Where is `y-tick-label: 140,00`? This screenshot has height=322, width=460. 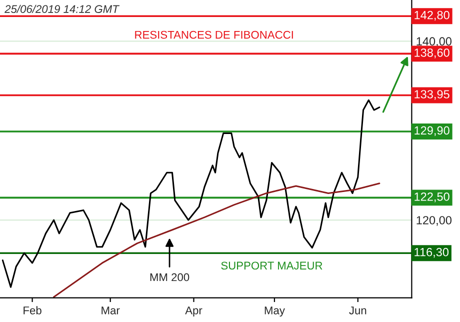 y-tick-label: 140,00 is located at coordinates (434, 42).